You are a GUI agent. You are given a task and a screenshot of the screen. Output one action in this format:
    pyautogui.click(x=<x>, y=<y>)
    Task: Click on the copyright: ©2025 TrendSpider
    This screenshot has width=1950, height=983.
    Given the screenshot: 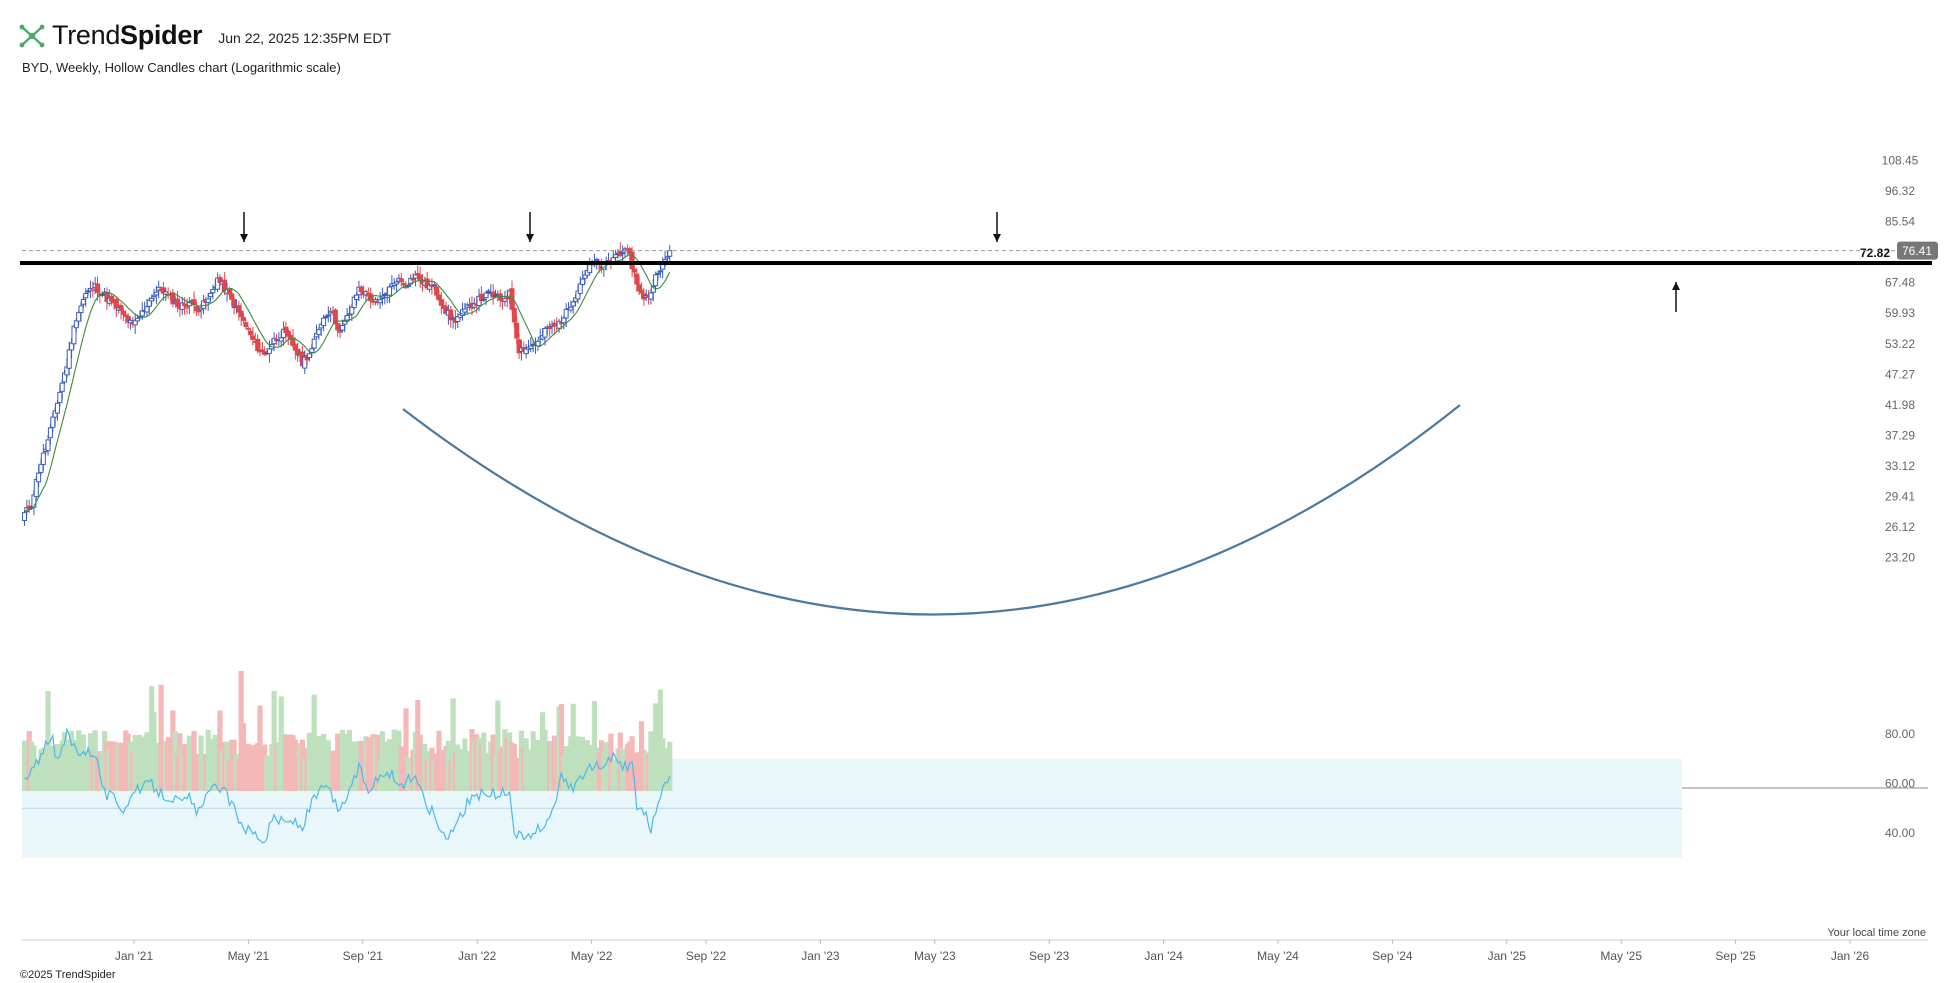 What is the action you would take?
    pyautogui.click(x=68, y=975)
    